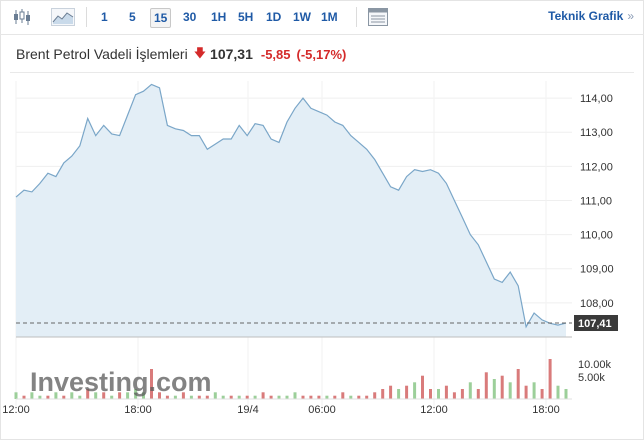 The height and width of the screenshot is (440, 644). What do you see at coordinates (121, 382) in the screenshot?
I see `investing-watermark: Investing.com` at bounding box center [121, 382].